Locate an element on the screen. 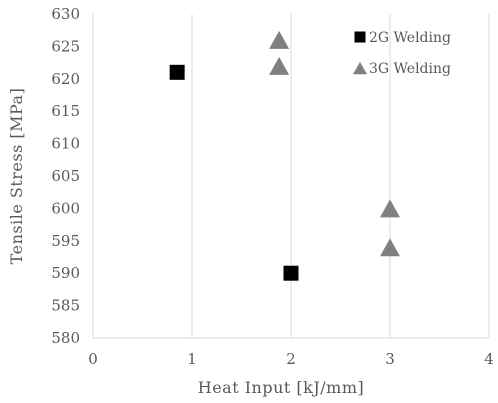 Image resolution: width=498 pixels, height=403 pixels. legend-marker-triangle is located at coordinates (360, 68).